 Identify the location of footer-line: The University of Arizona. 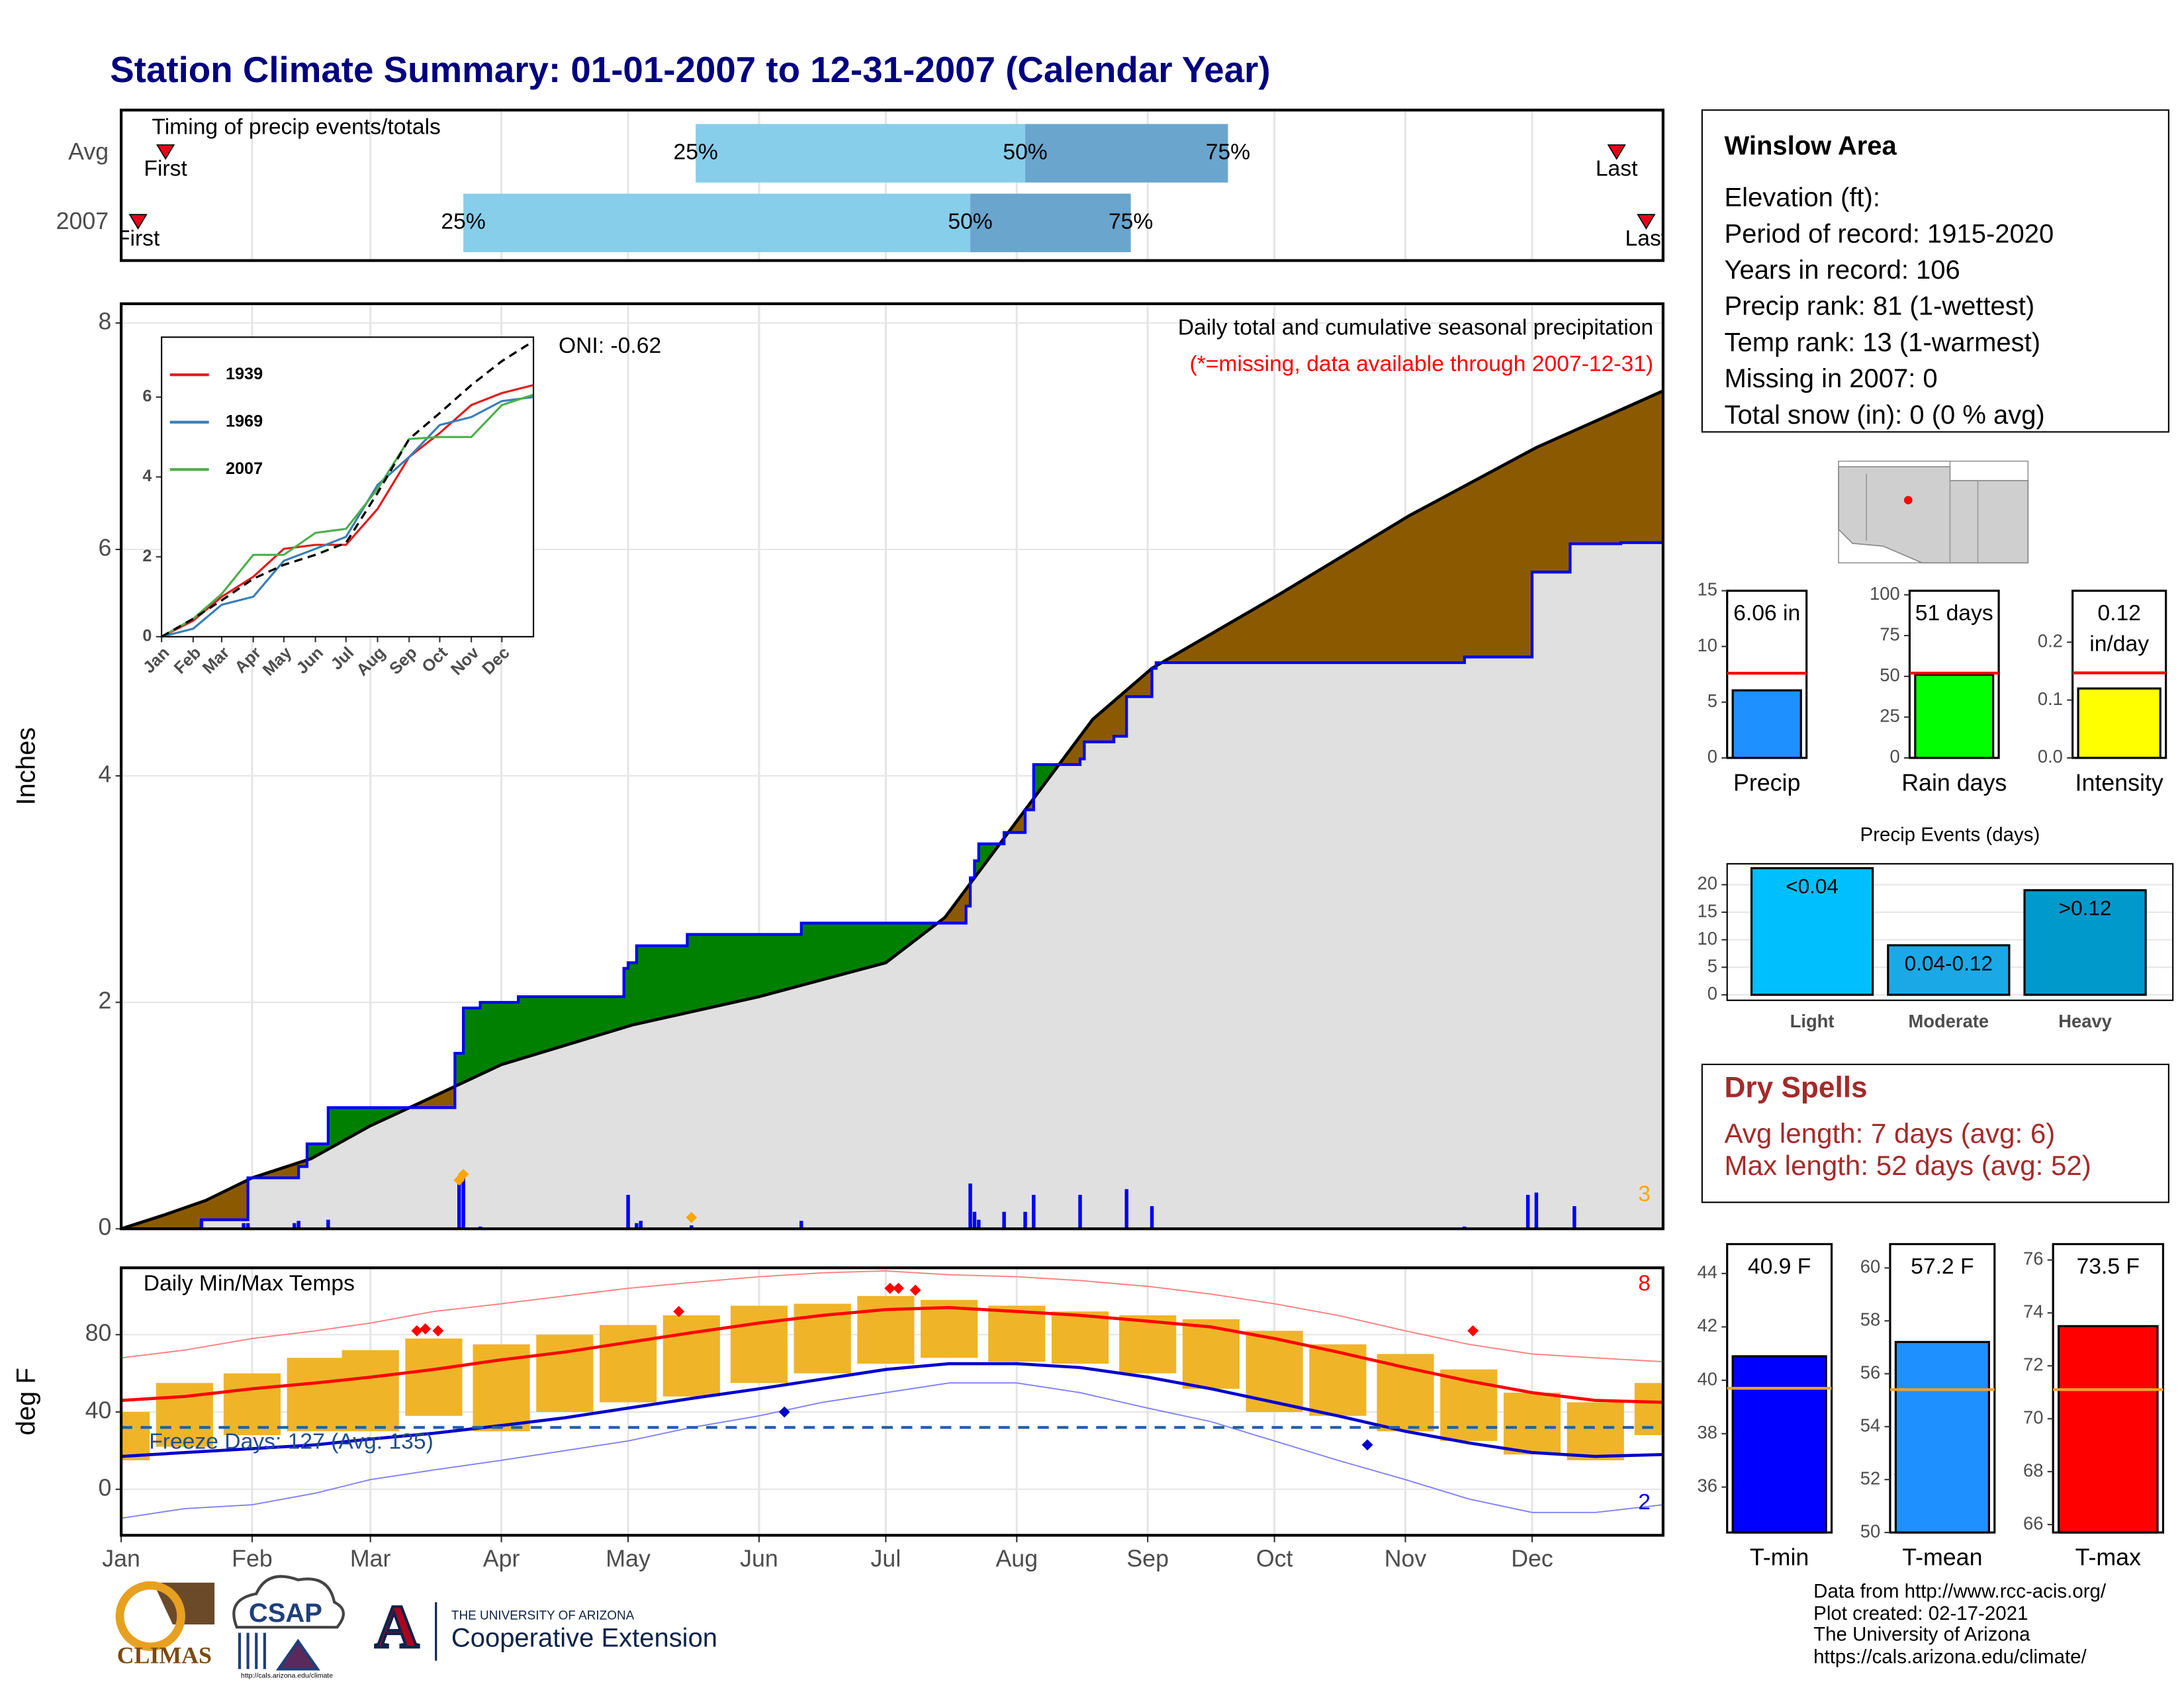
(1922, 1635).